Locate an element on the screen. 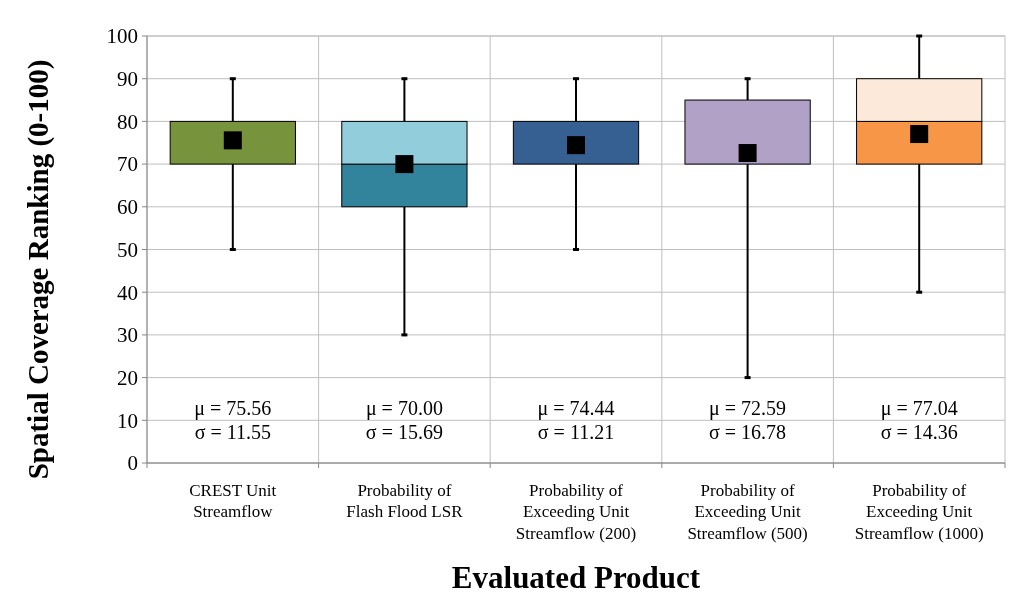  x-tick-label: Probability of Exceeding Unit Streamflow (1000) is located at coordinates (919, 512).